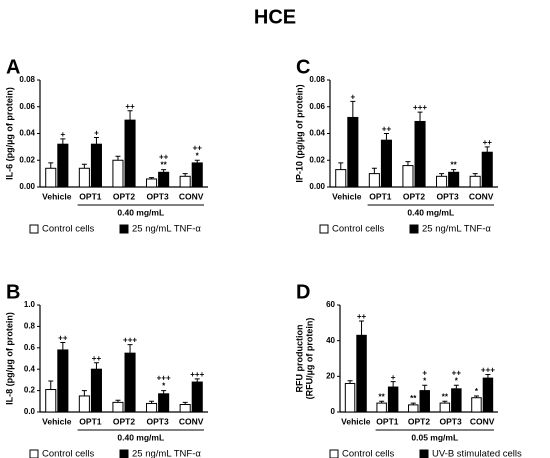  I want to click on legend-label: UV-B stimulated cells, so click(477, 453).